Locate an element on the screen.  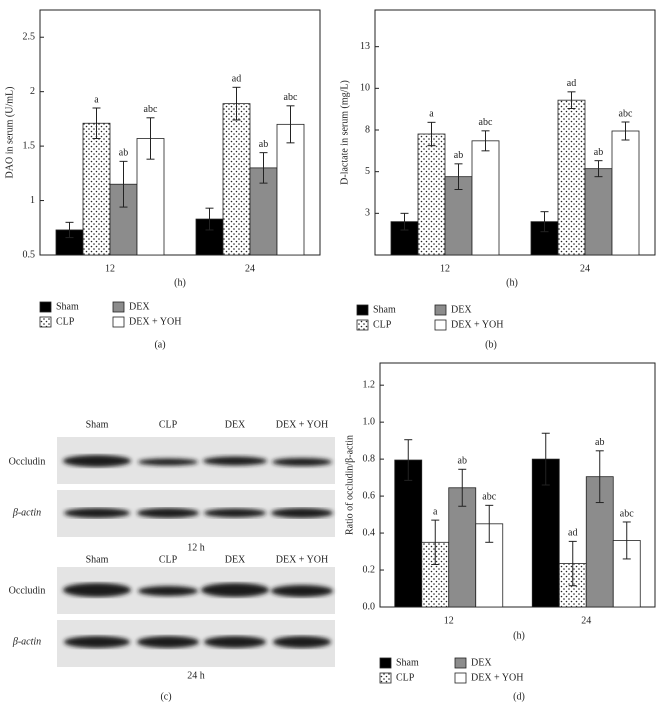
y-tick-label: 1.0 is located at coordinates (369, 421).